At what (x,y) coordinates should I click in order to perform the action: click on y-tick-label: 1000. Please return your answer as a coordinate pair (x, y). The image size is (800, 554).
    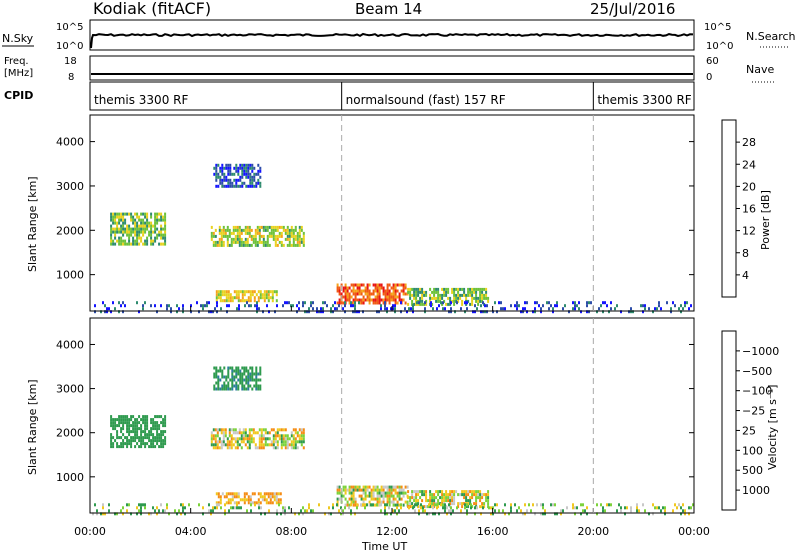
    Looking at the image, I should click on (70, 275).